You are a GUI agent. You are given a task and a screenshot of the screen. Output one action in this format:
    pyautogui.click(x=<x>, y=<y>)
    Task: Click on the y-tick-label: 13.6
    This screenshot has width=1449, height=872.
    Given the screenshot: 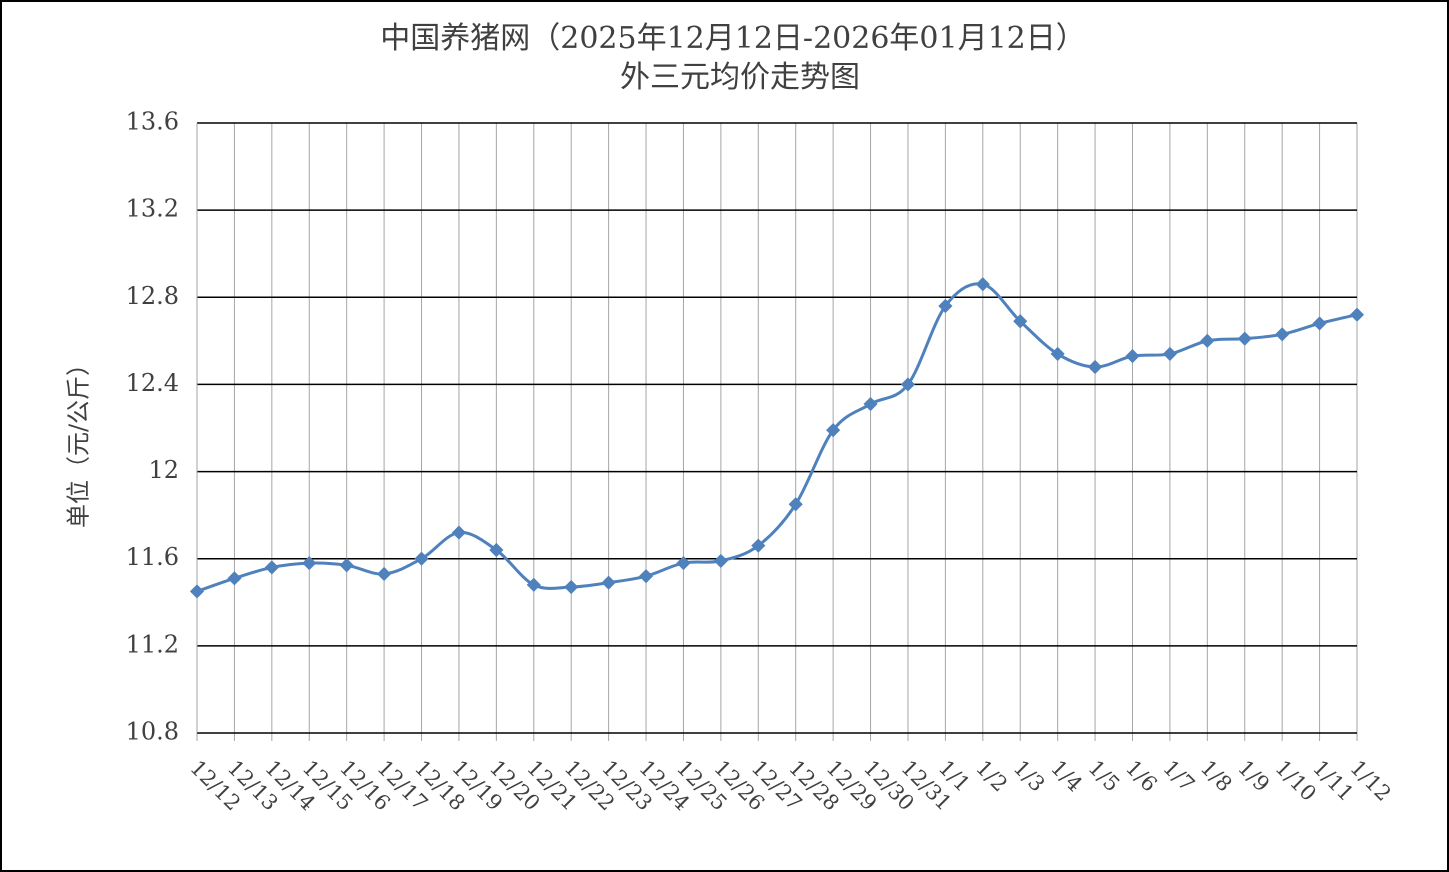 What is the action you would take?
    pyautogui.click(x=152, y=122)
    